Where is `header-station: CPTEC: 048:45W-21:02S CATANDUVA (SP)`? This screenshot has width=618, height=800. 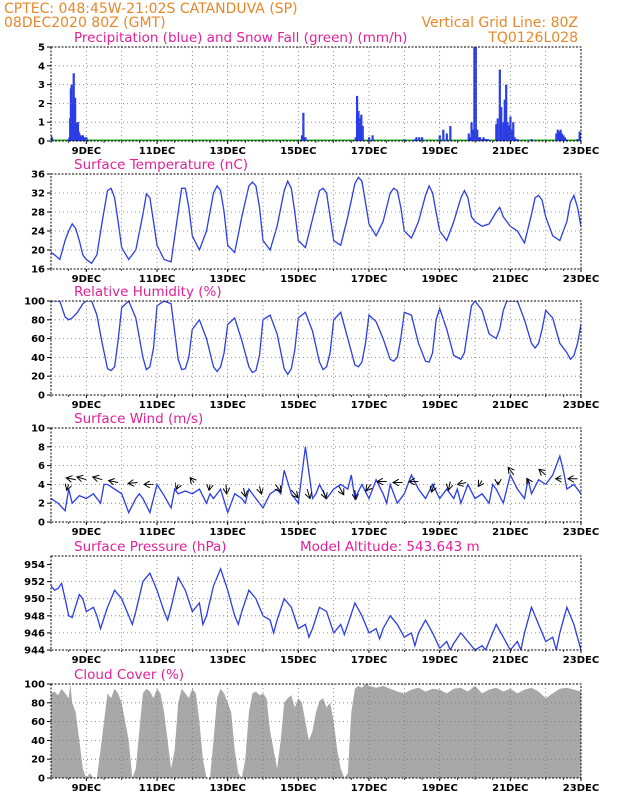
header-station: CPTEC: 048:45W-21:02S CATANDUVA (SP) is located at coordinates (151, 9).